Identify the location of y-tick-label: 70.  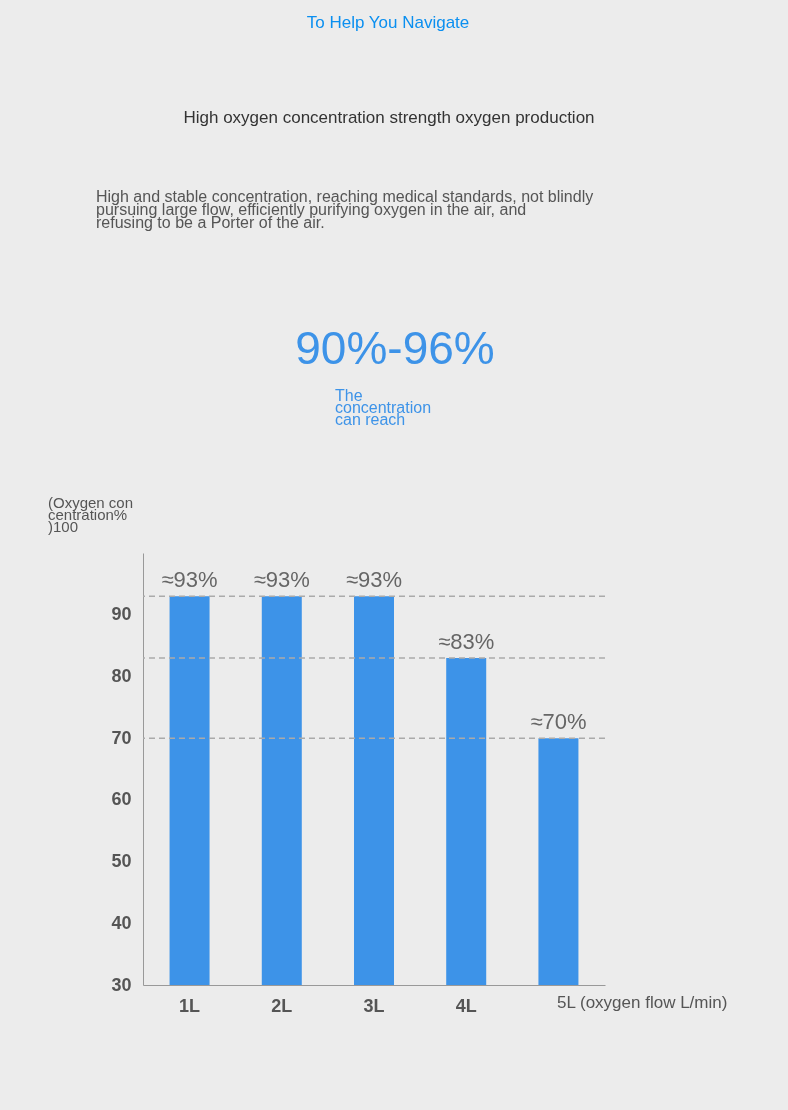
(121, 737).